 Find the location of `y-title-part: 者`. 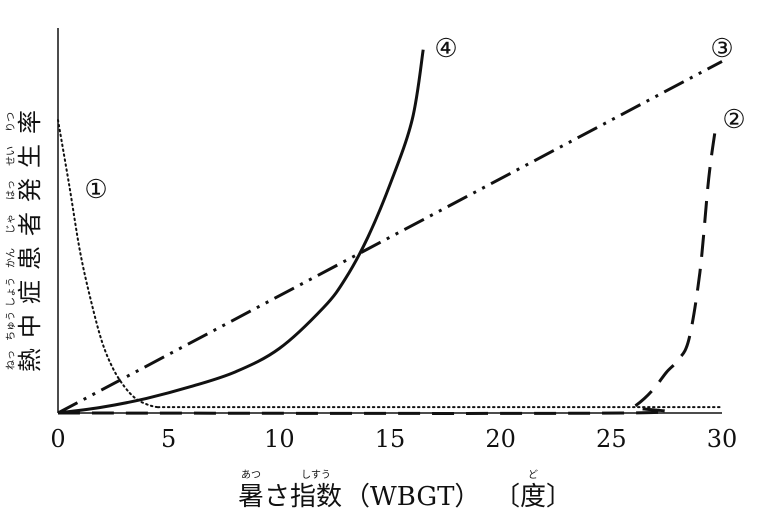

y-title-part: 者 is located at coordinates (30, 224).